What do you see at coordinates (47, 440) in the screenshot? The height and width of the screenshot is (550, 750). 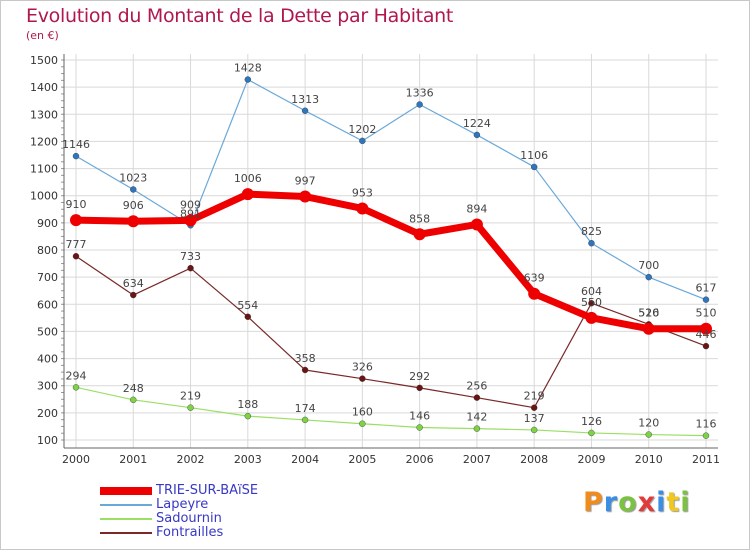 I see `y-tick-label: 100` at bounding box center [47, 440].